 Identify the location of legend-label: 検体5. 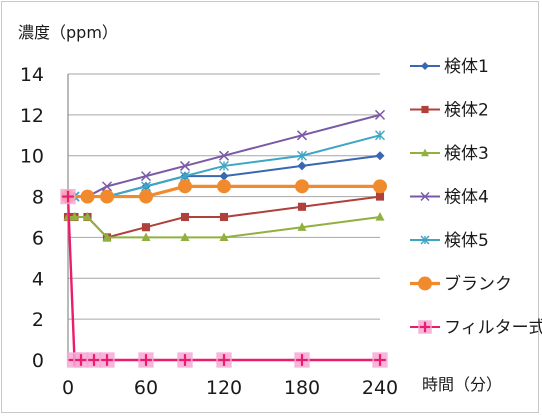
(466, 241).